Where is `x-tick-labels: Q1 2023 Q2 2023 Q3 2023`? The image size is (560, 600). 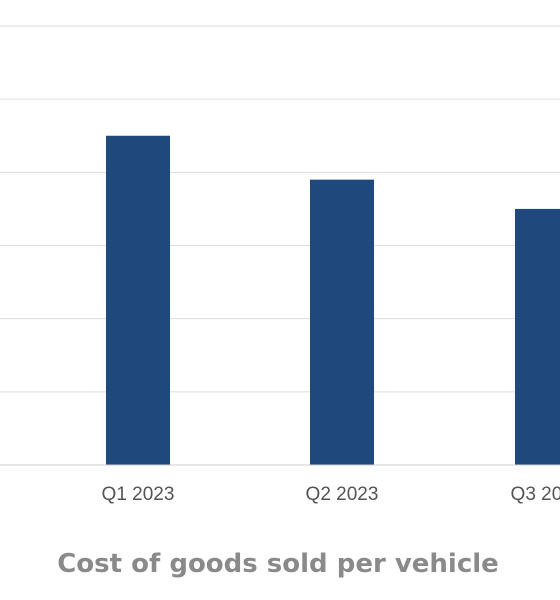
x-tick-labels: Q1 2023 Q2 2023 Q3 2023 is located at coordinates (331, 494).